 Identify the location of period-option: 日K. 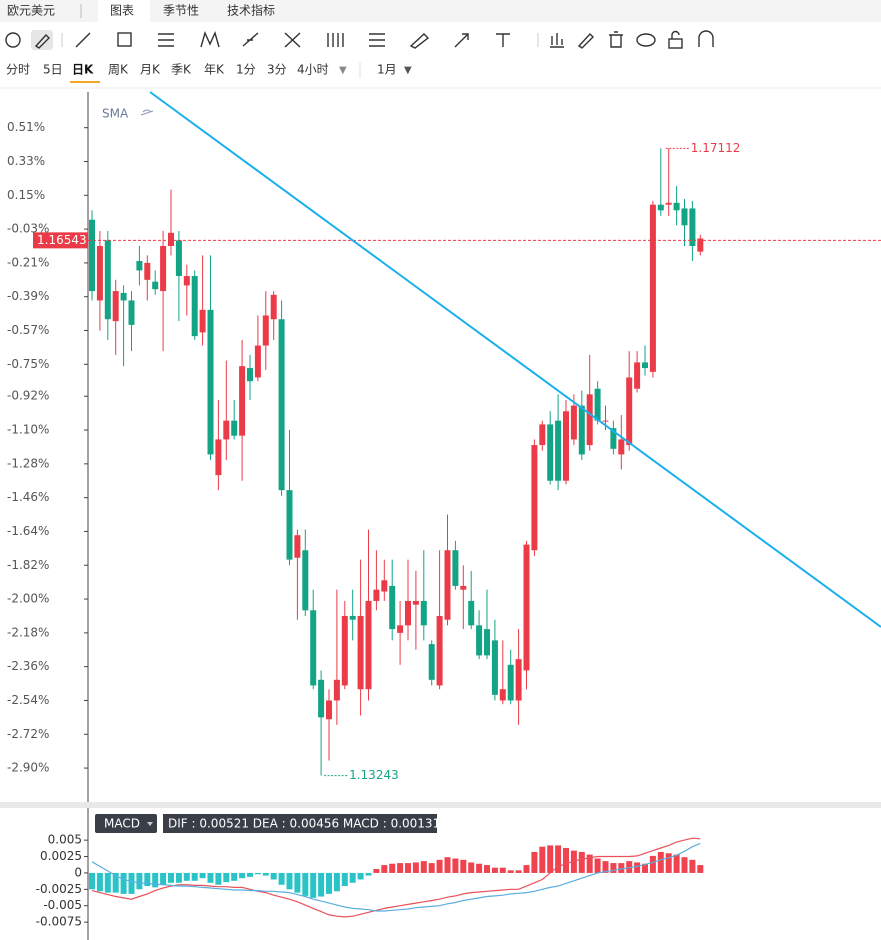
(83, 70).